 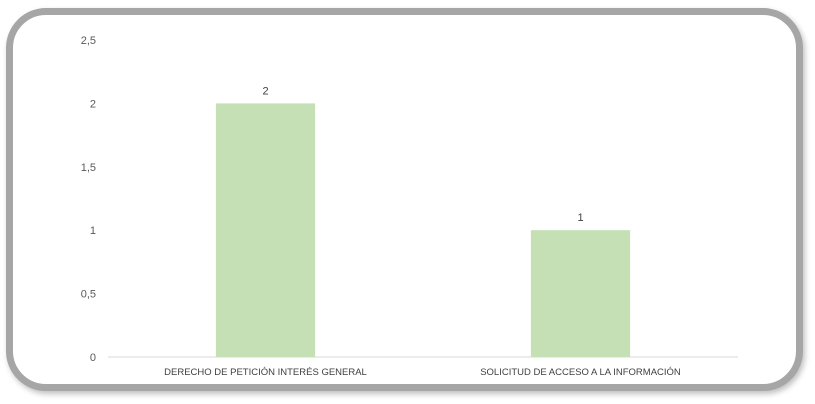 I want to click on y-tick-label: 2, so click(x=93, y=104).